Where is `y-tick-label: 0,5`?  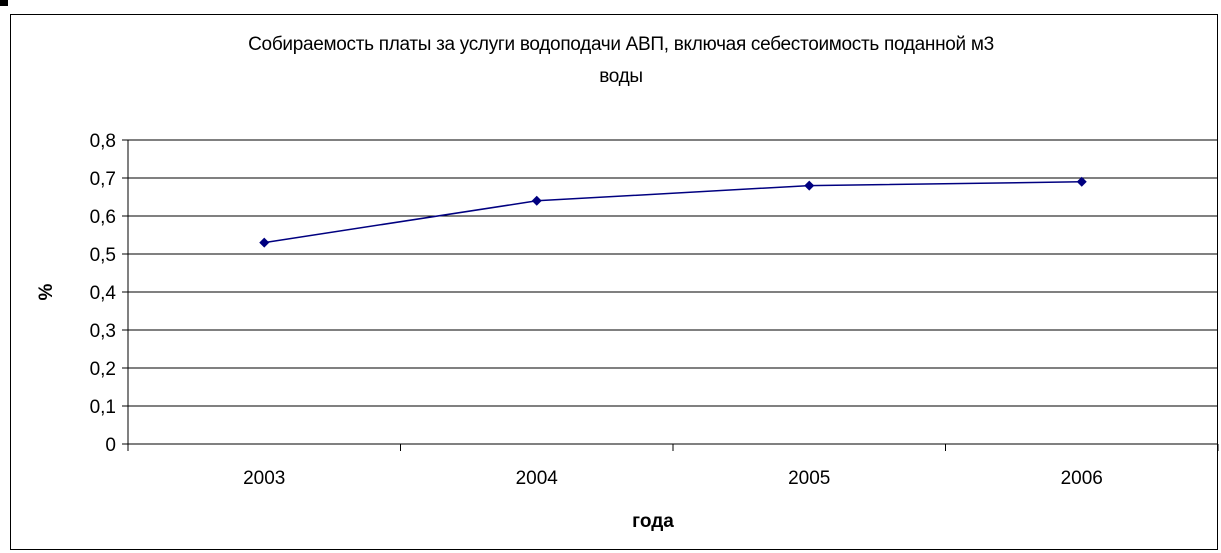 y-tick-label: 0,5 is located at coordinates (103, 255).